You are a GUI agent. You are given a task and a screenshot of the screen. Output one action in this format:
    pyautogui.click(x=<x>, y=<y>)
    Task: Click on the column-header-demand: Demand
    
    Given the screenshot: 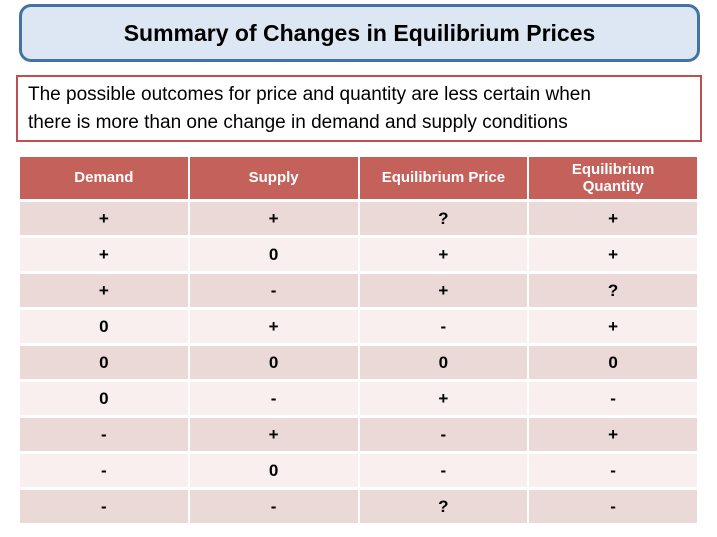 What is the action you would take?
    pyautogui.click(x=104, y=178)
    